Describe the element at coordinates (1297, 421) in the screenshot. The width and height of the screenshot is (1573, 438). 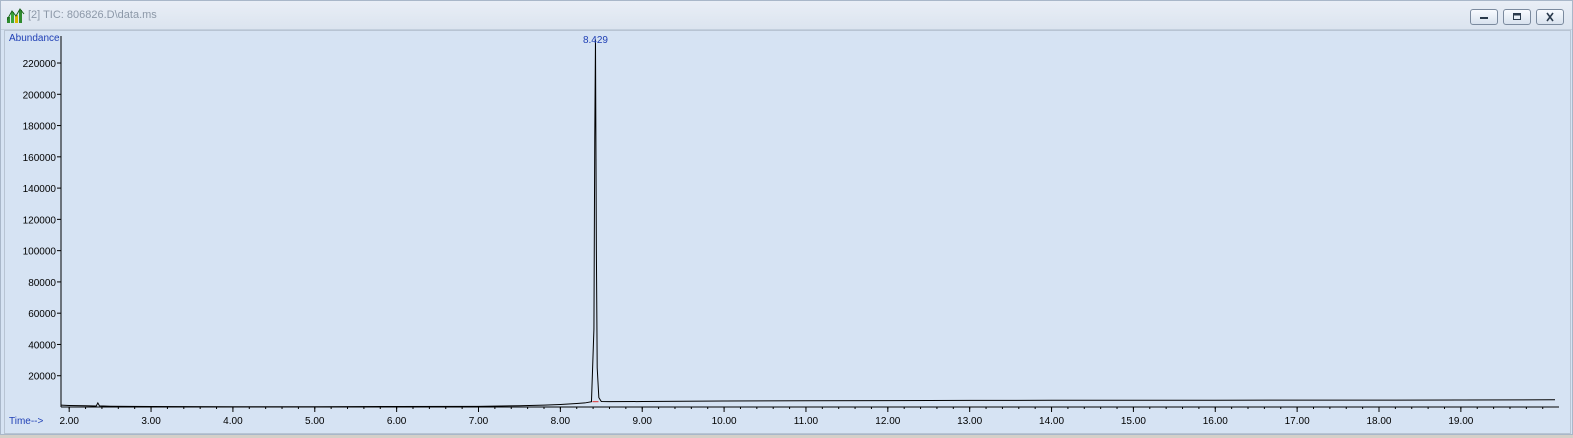
I see `x-tick-label: 17.00` at that location.